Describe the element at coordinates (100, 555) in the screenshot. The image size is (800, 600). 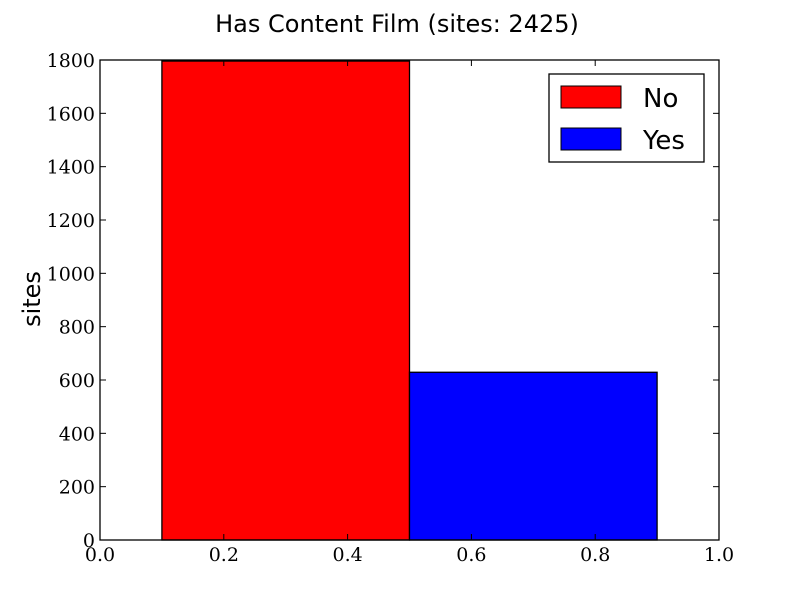
I see `x-tick-label: 0.0` at that location.